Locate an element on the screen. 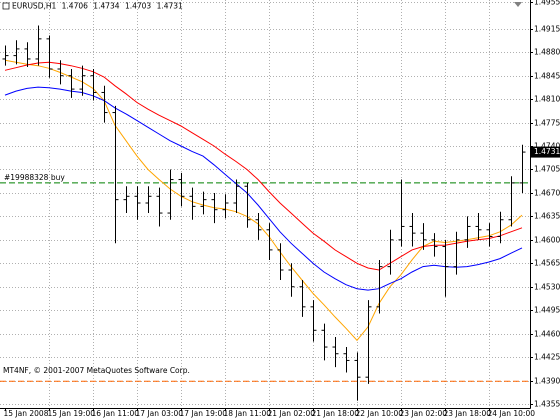 The image size is (560, 420). y-tick-label: 1.4775 is located at coordinates (547, 123).